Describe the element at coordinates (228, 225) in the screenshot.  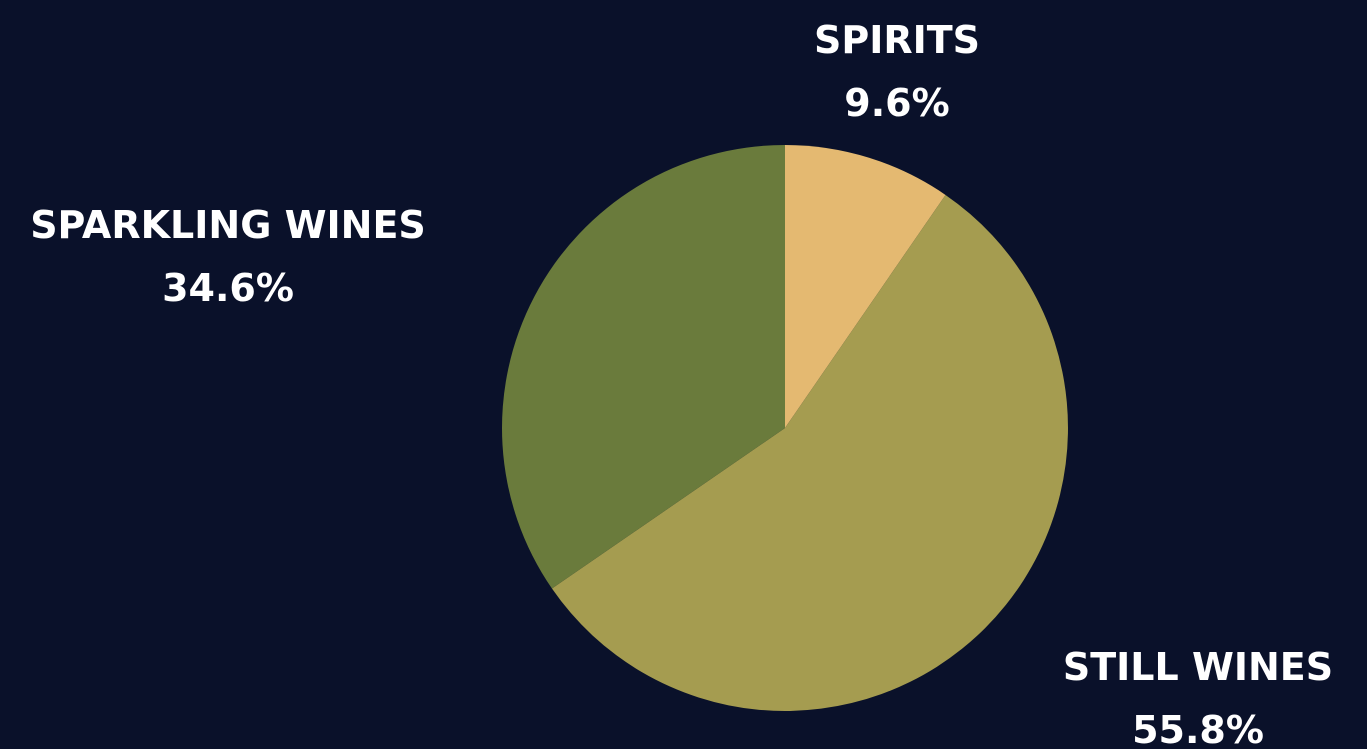
I see `slice-label-sparkling-wines: SPARKLING WINES` at that location.